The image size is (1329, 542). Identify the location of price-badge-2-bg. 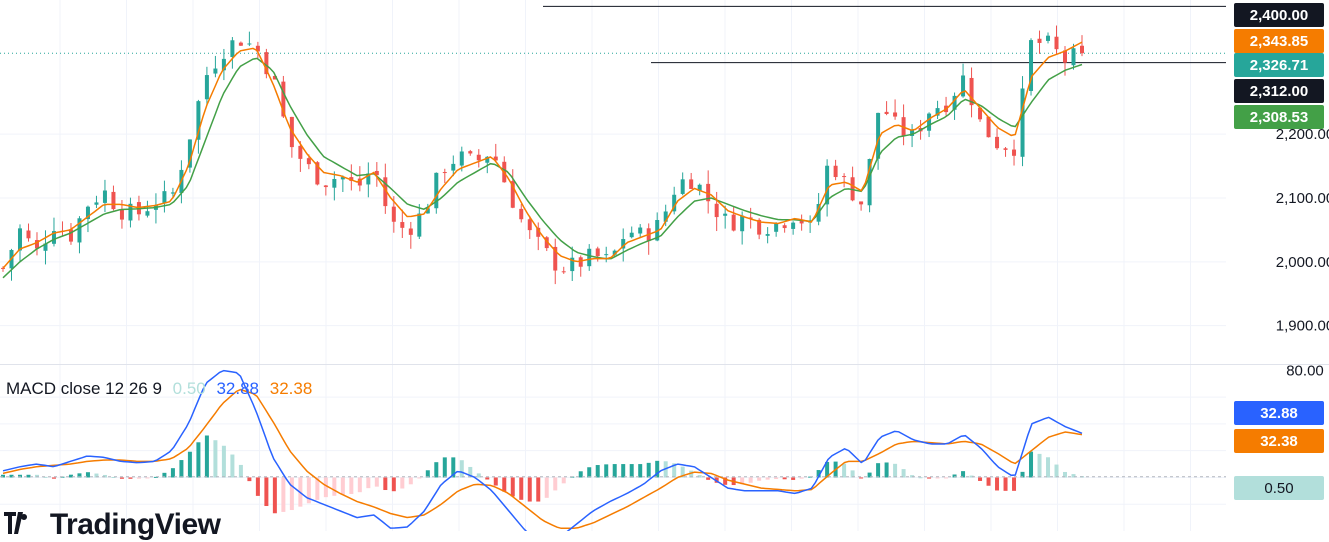
(1279, 65).